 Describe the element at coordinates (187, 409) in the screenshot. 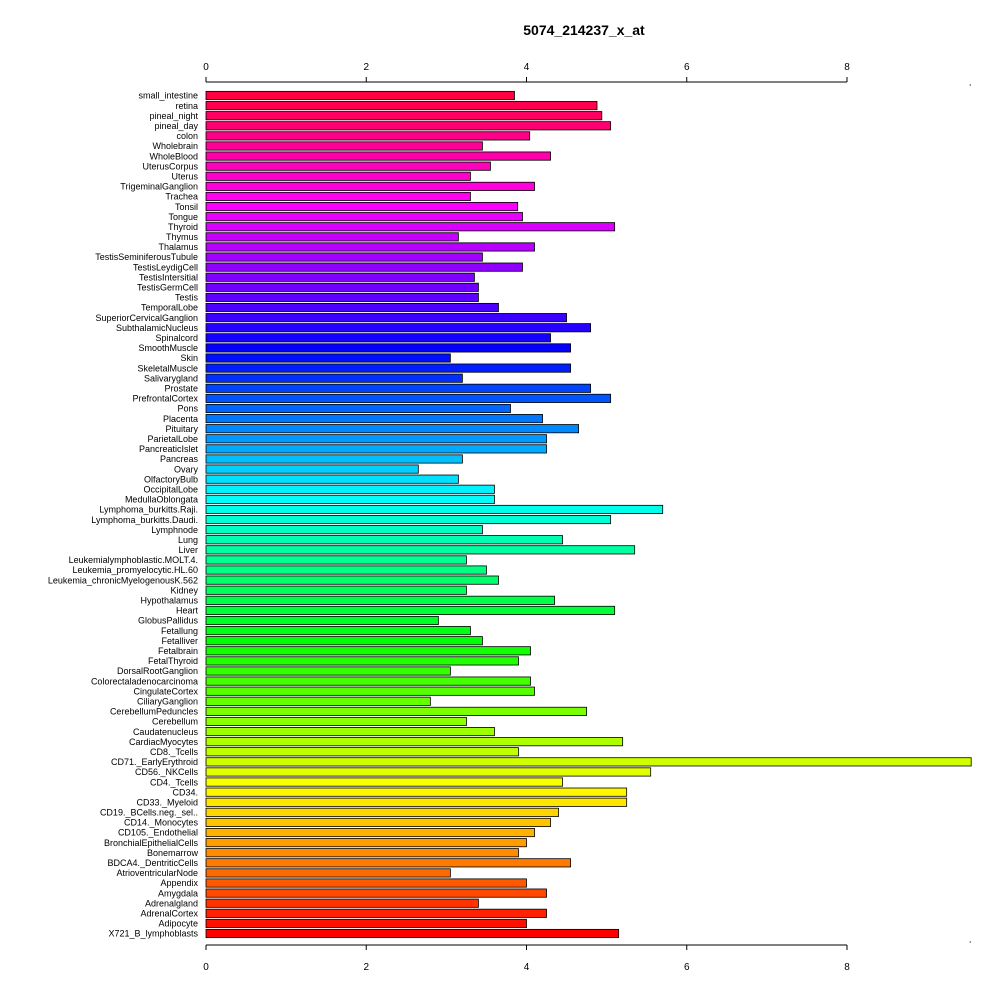

I see `category-label: Pons` at that location.